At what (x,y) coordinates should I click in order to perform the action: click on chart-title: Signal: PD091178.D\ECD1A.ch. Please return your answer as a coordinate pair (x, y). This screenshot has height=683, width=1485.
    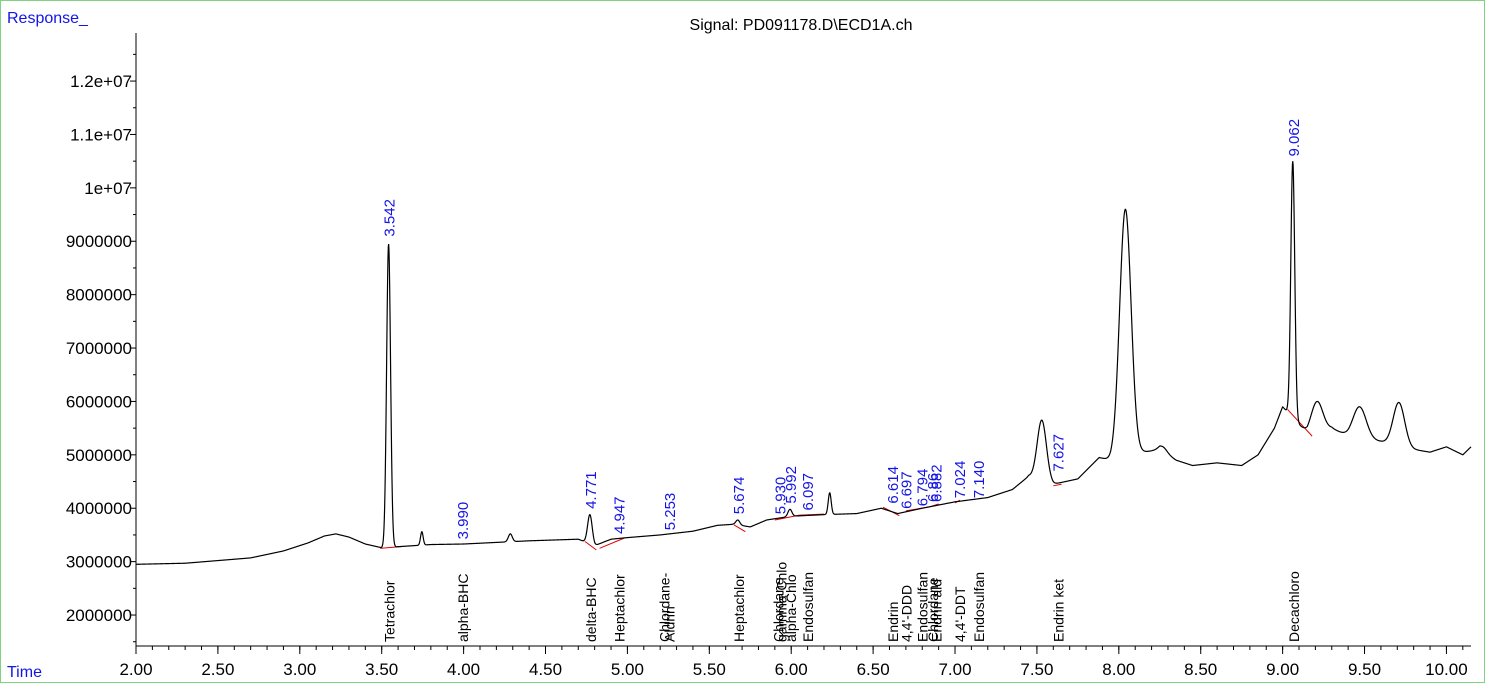
    Looking at the image, I should click on (801, 25).